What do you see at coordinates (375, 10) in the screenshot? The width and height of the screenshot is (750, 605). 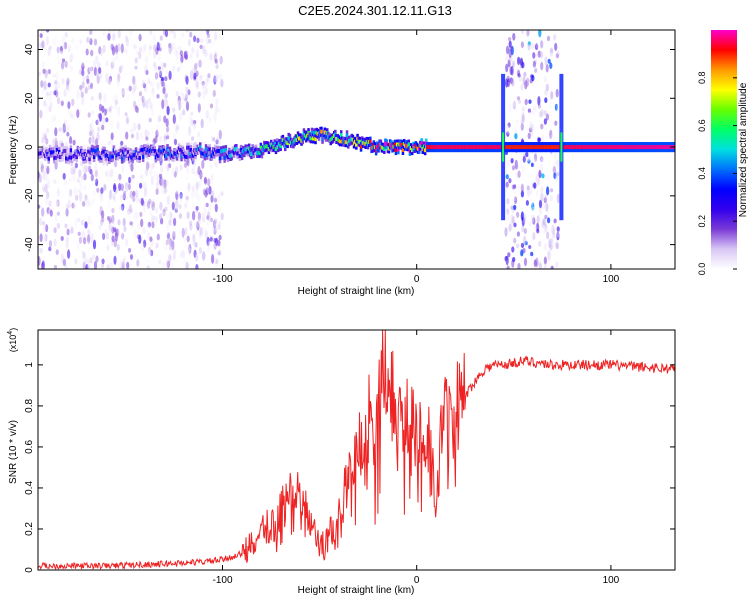 I see `chart-title: C2E5.2024.301.12.11.G13` at bounding box center [375, 10].